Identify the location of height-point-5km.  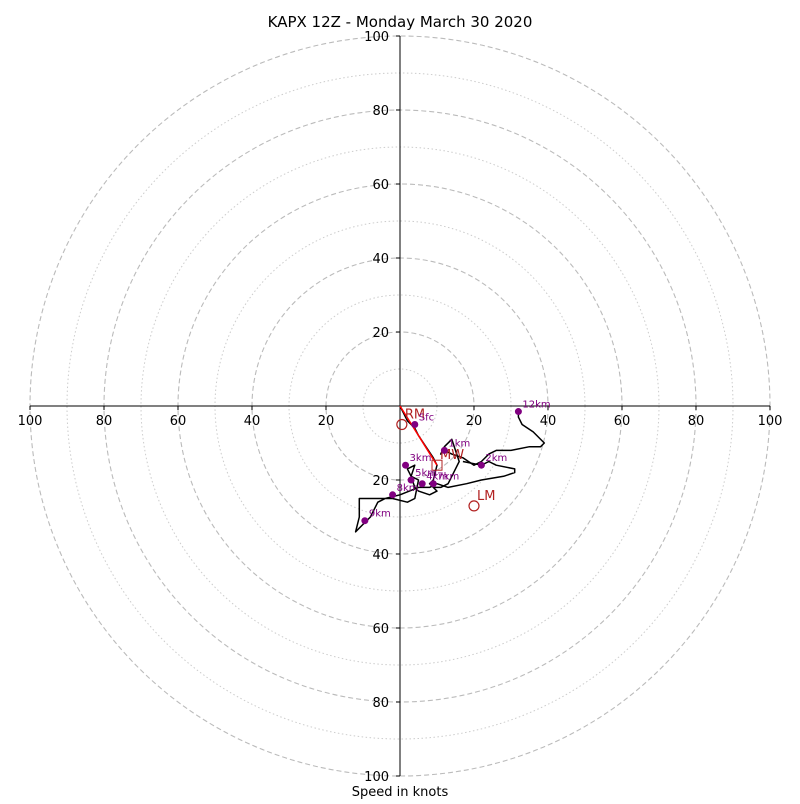
(411, 480).